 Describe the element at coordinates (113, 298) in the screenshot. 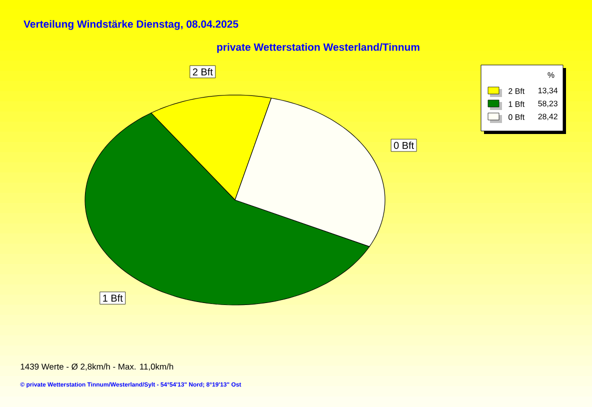

I see `category-label: 1 Bft` at that location.